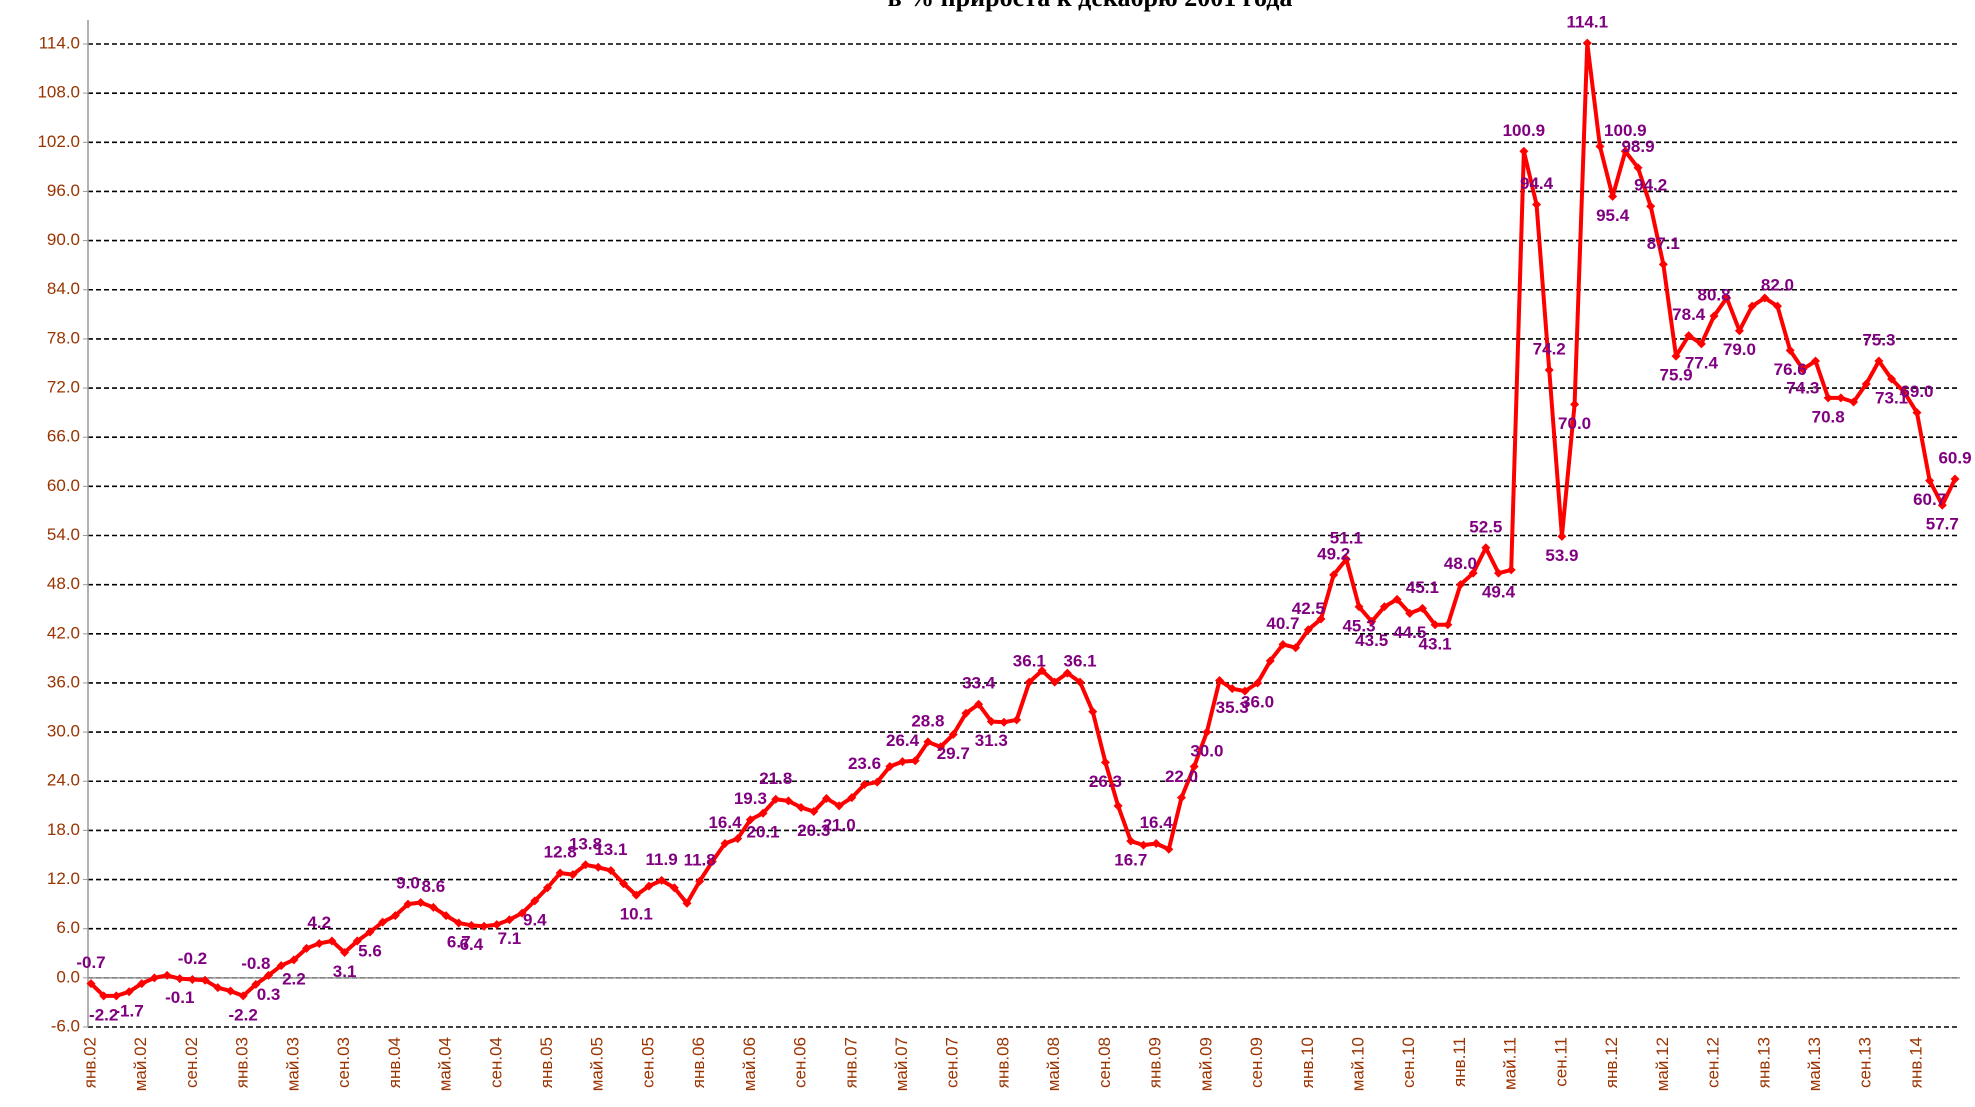 The width and height of the screenshot is (1975, 1107). What do you see at coordinates (927, 720) in the screenshot?
I see `data-label: 28.8` at bounding box center [927, 720].